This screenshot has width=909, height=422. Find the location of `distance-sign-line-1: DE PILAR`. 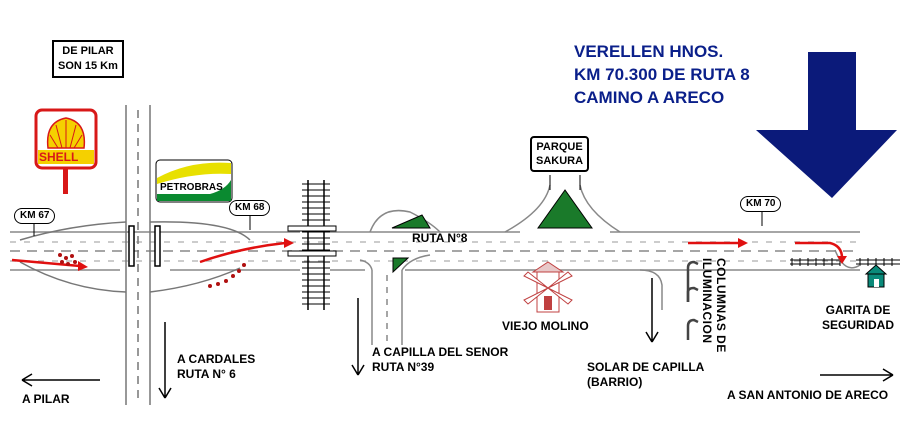

distance-sign-line-1: DE PILAR is located at coordinates (88, 51).